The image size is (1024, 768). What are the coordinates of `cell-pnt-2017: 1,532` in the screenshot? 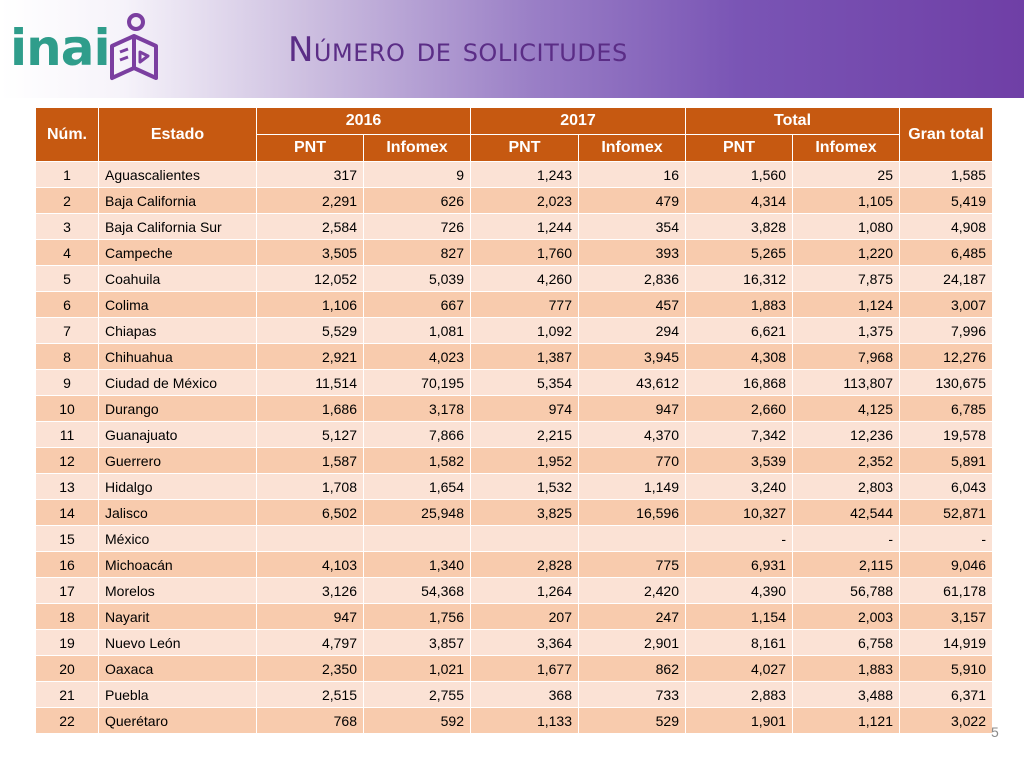 It's located at (524, 486).